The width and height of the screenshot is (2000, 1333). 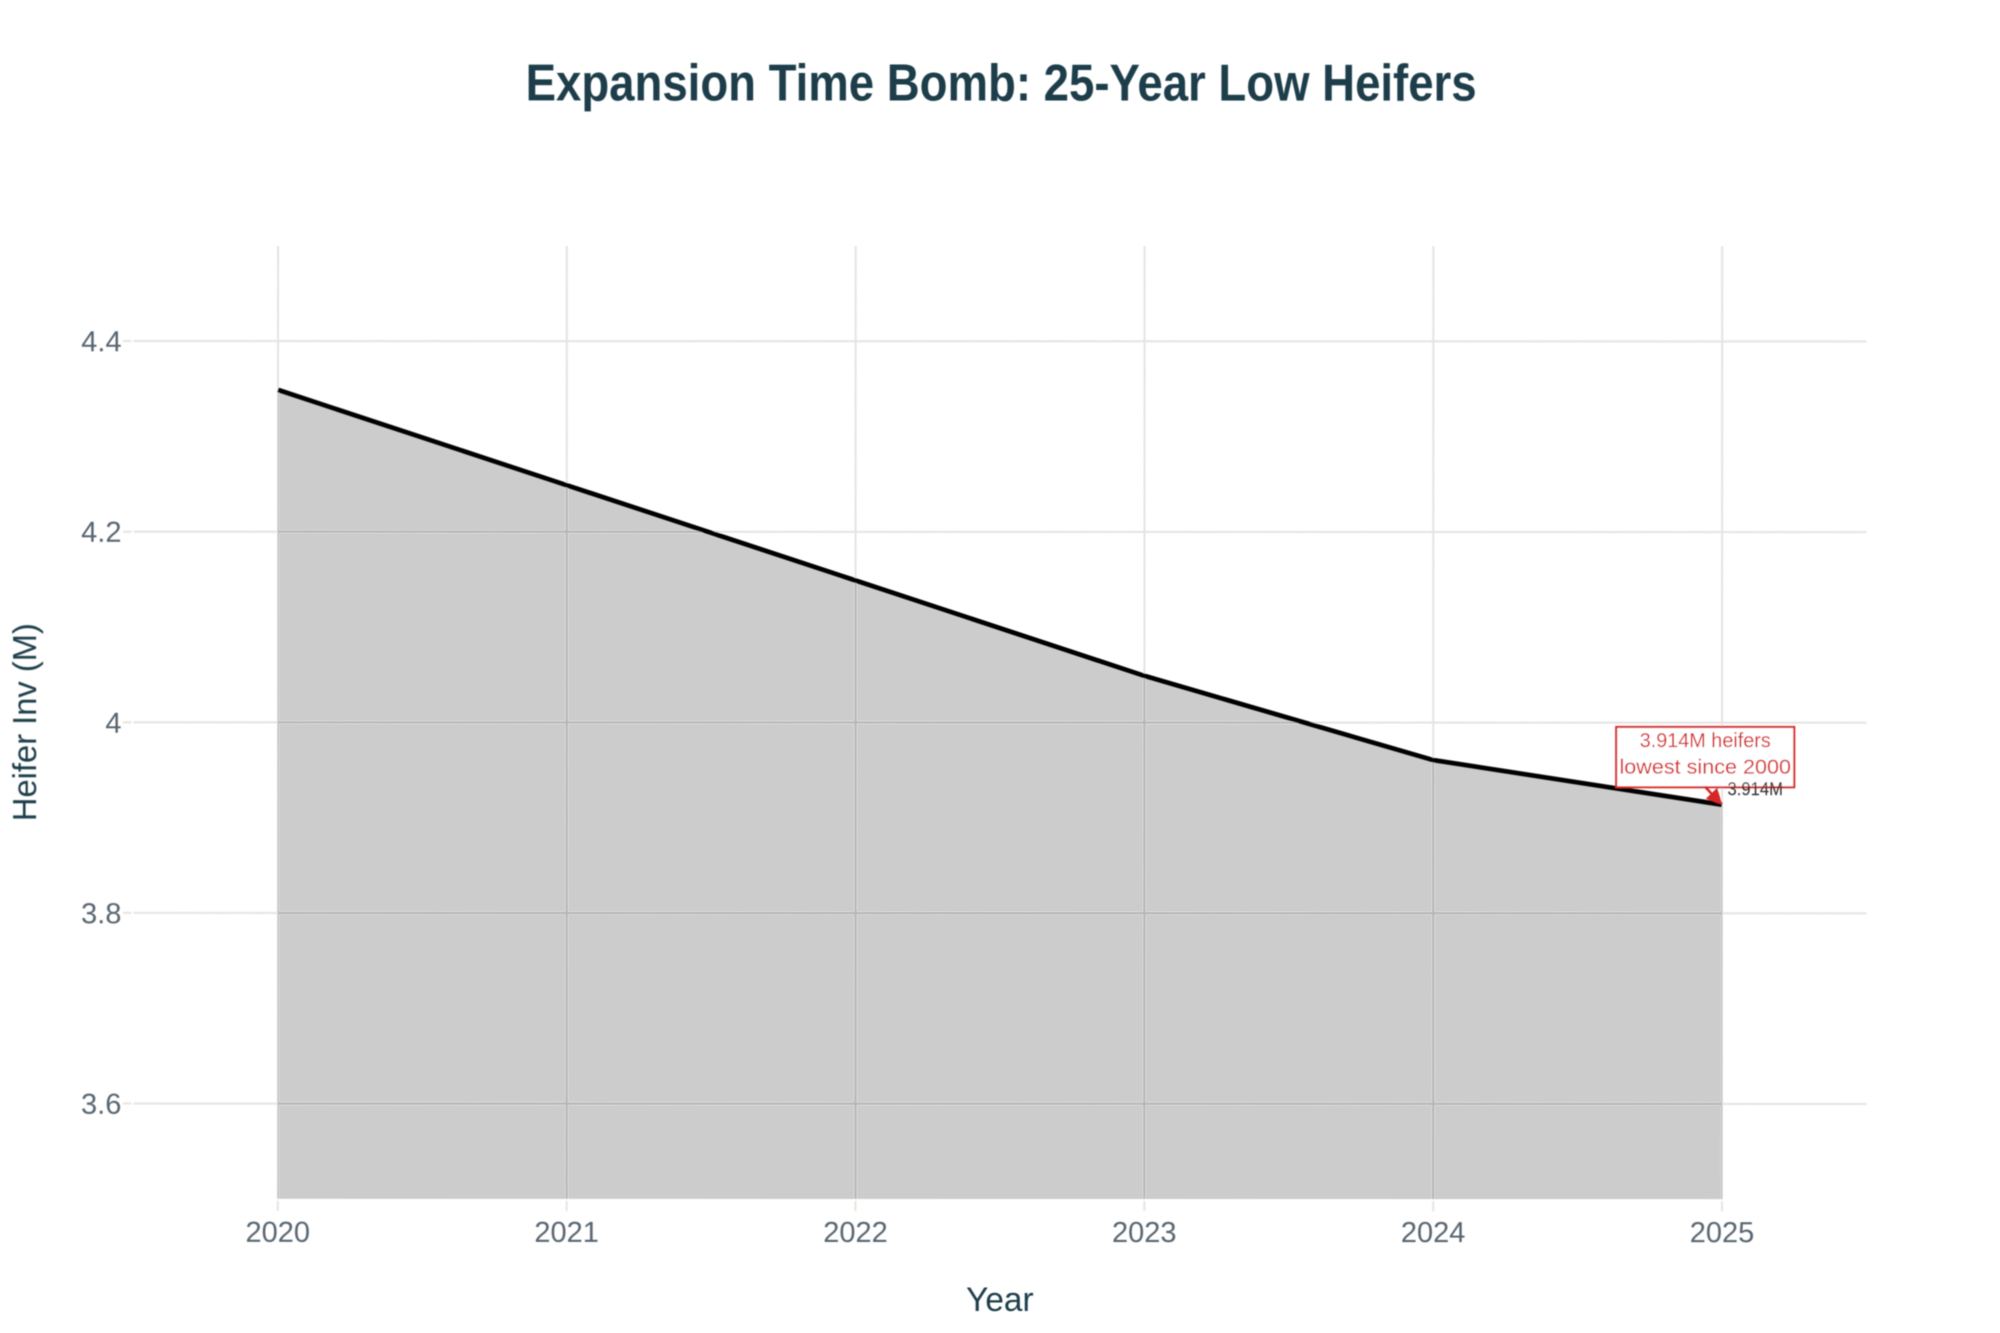 I want to click on svg-text: 4.2, so click(x=101, y=533).